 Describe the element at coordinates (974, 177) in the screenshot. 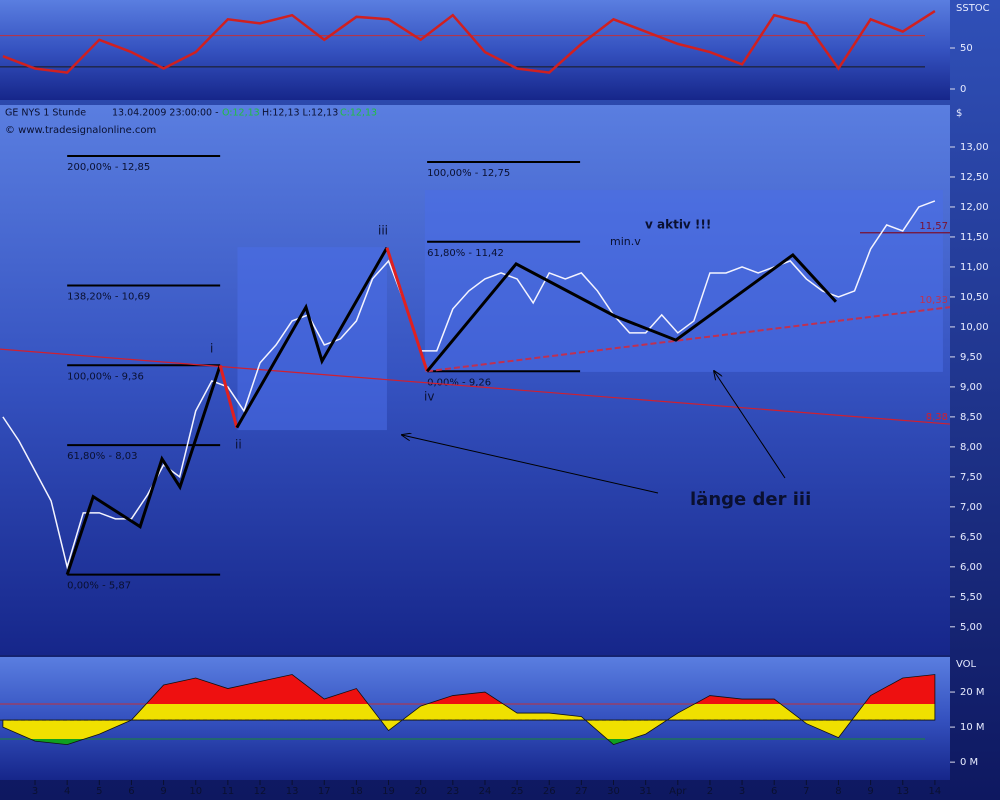

I see `y-tick-label: 12,50` at that location.